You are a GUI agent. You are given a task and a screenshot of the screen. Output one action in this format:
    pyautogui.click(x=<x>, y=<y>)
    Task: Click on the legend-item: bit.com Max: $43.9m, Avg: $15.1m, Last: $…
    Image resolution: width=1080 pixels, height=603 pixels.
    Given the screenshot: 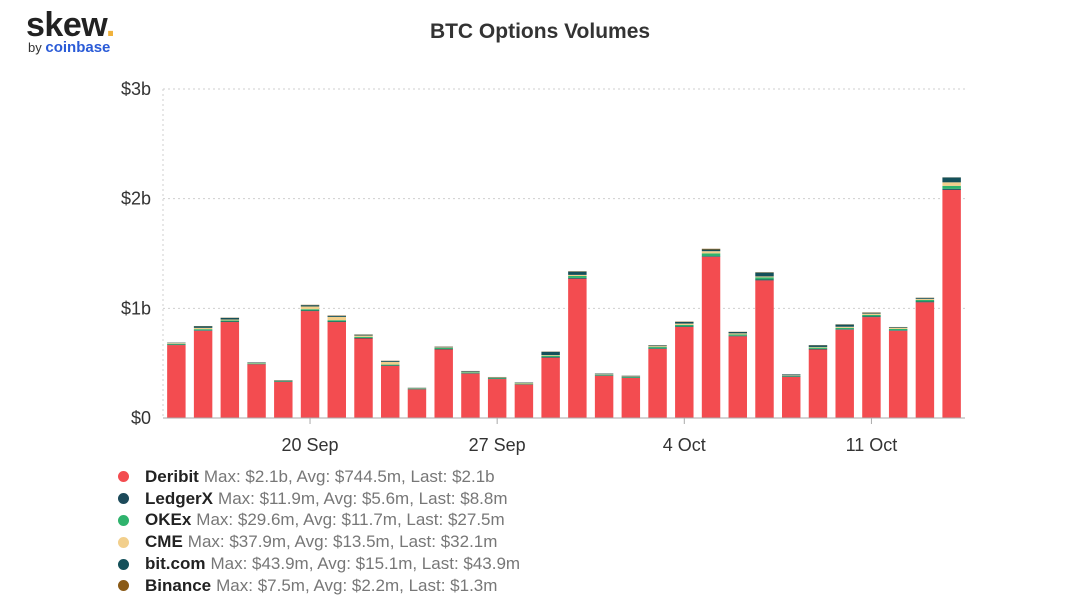 What is the action you would take?
    pyautogui.click(x=319, y=564)
    